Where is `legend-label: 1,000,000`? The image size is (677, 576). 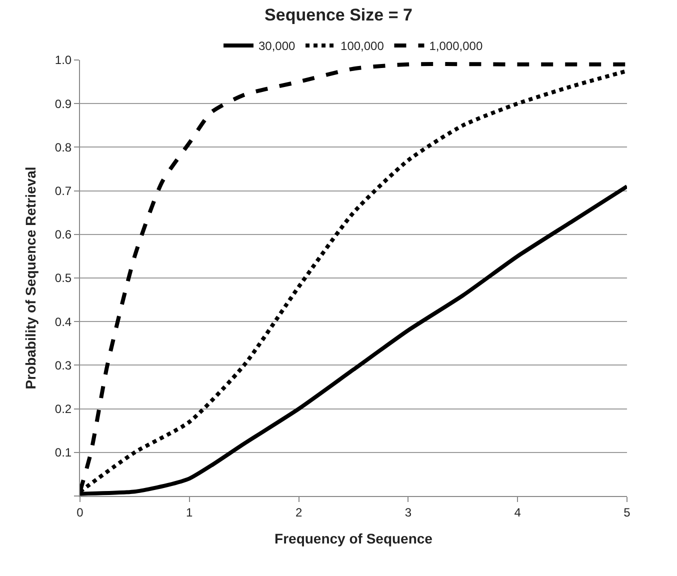 legend-label: 1,000,000 is located at coordinates (456, 46).